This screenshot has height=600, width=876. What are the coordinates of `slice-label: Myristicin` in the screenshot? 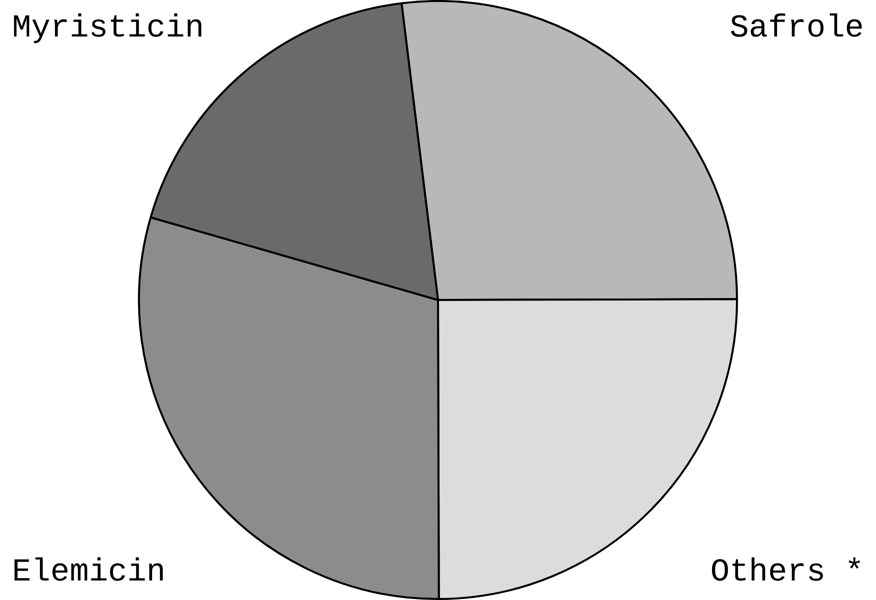 It's located at (108, 27).